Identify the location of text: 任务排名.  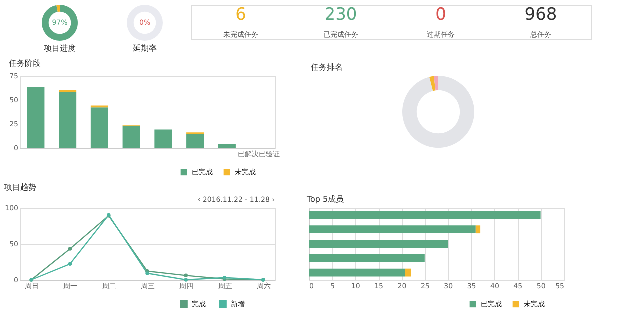
(326, 67).